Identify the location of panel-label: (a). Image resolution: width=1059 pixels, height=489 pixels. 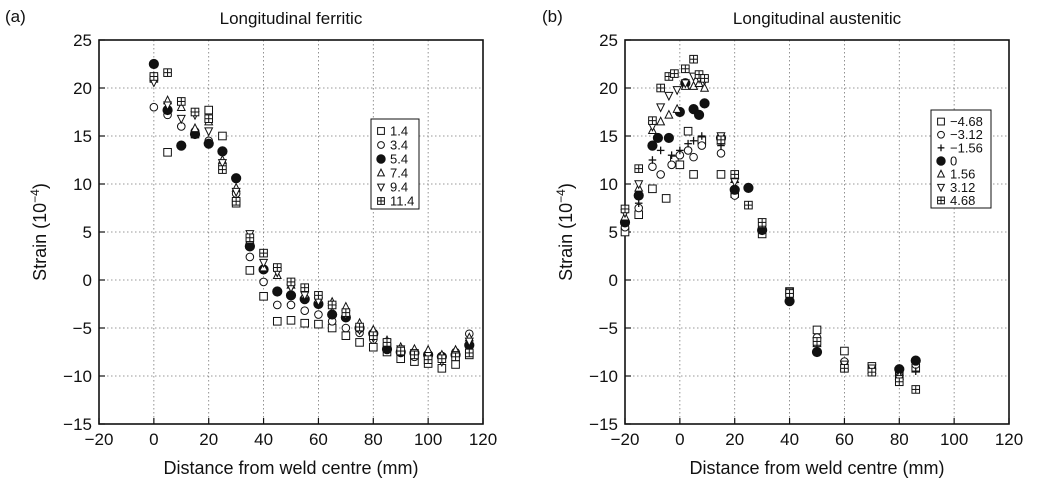
(15, 16).